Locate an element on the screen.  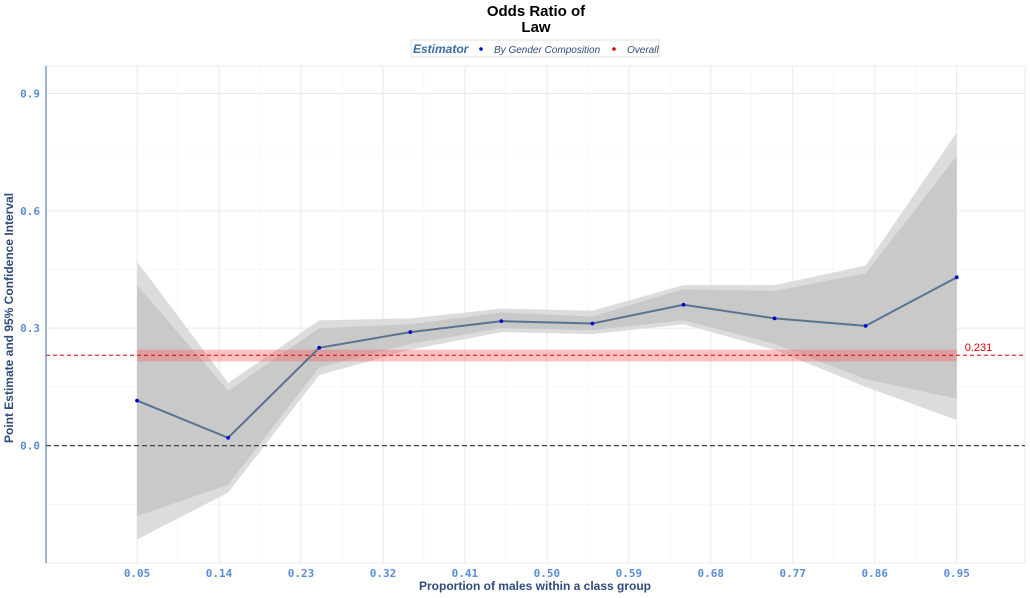
chart-title-line-1: Odds Ratio of is located at coordinates (536, 11).